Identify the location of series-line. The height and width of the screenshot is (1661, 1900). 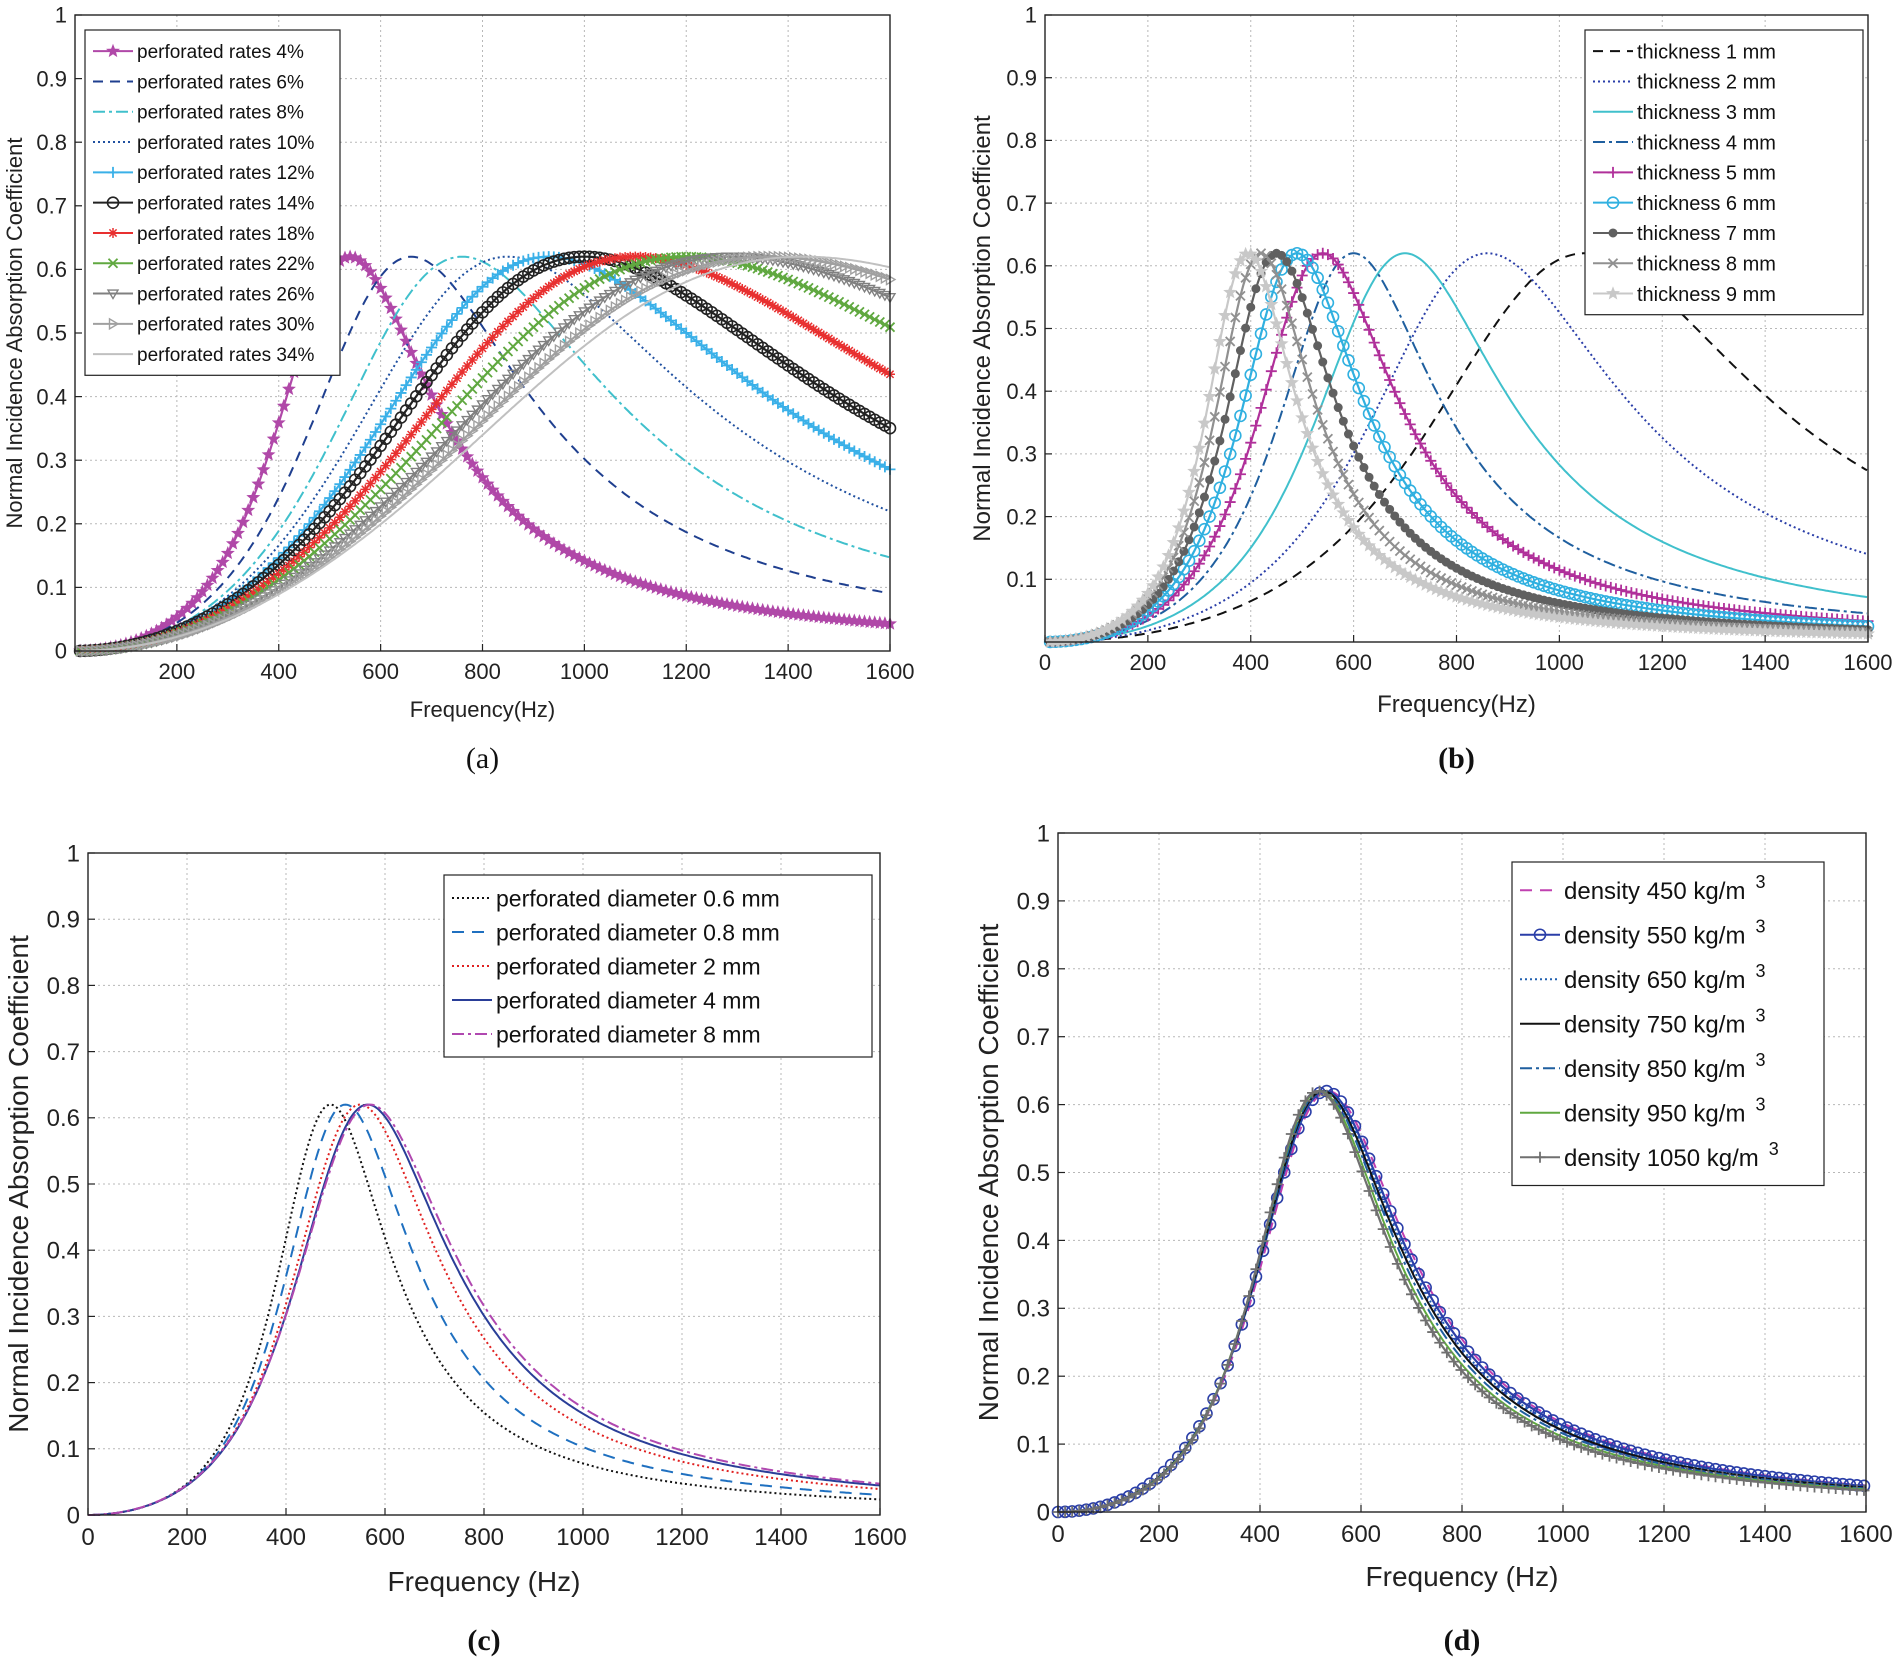
(484, 1309).